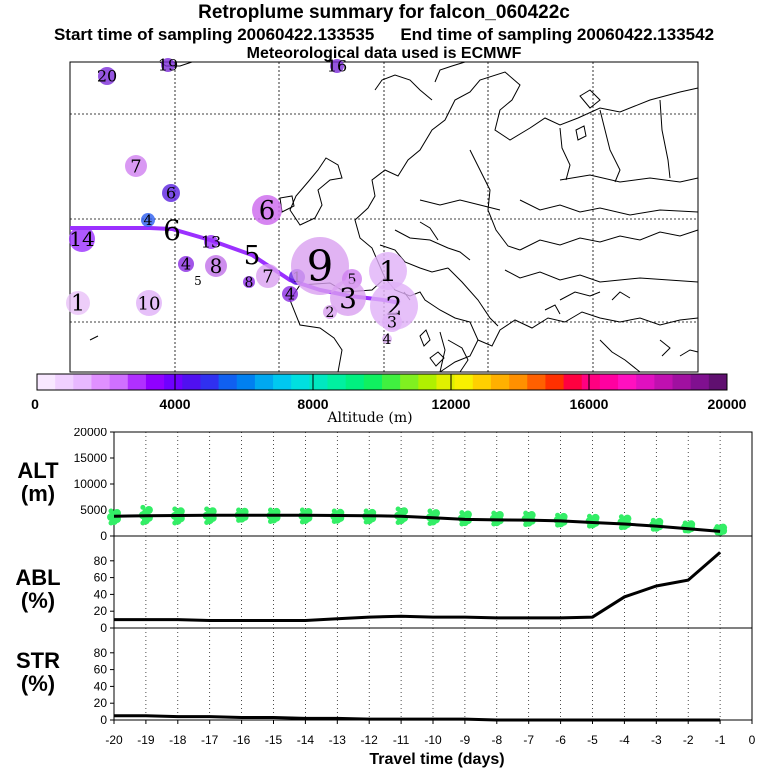 The width and height of the screenshot is (768, 768). What do you see at coordinates (433, 740) in the screenshot?
I see `x-tick-label: -10` at bounding box center [433, 740].